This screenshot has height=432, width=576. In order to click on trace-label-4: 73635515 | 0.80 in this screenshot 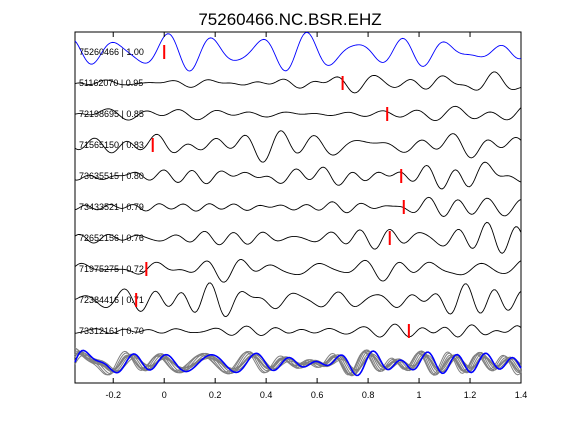, I will do `click(111, 176)`.